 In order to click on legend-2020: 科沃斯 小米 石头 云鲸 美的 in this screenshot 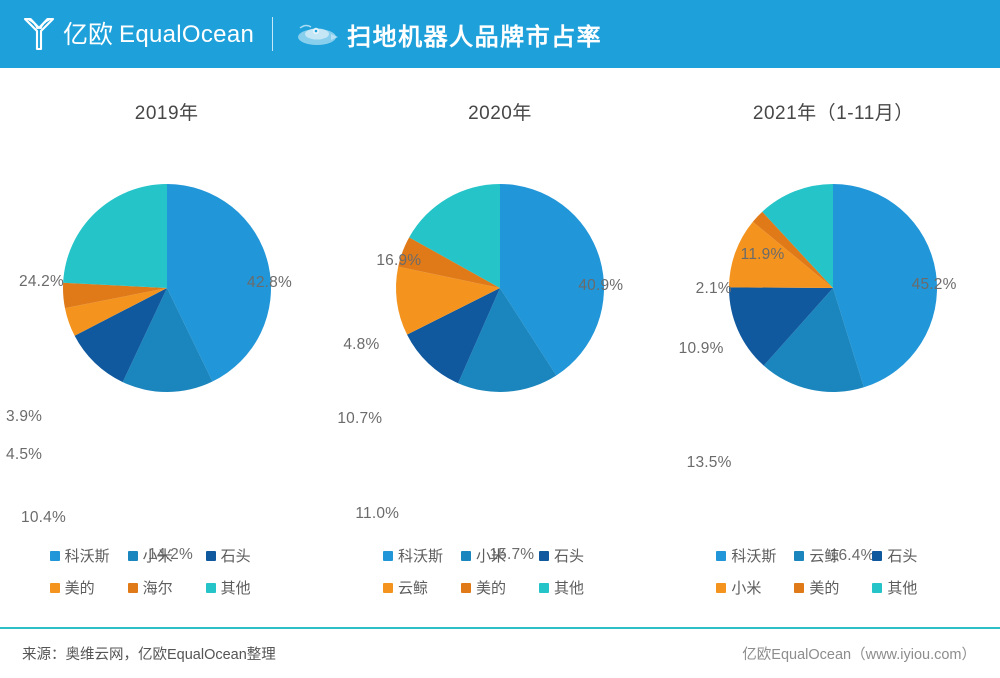, I will do `click(499, 571)`.